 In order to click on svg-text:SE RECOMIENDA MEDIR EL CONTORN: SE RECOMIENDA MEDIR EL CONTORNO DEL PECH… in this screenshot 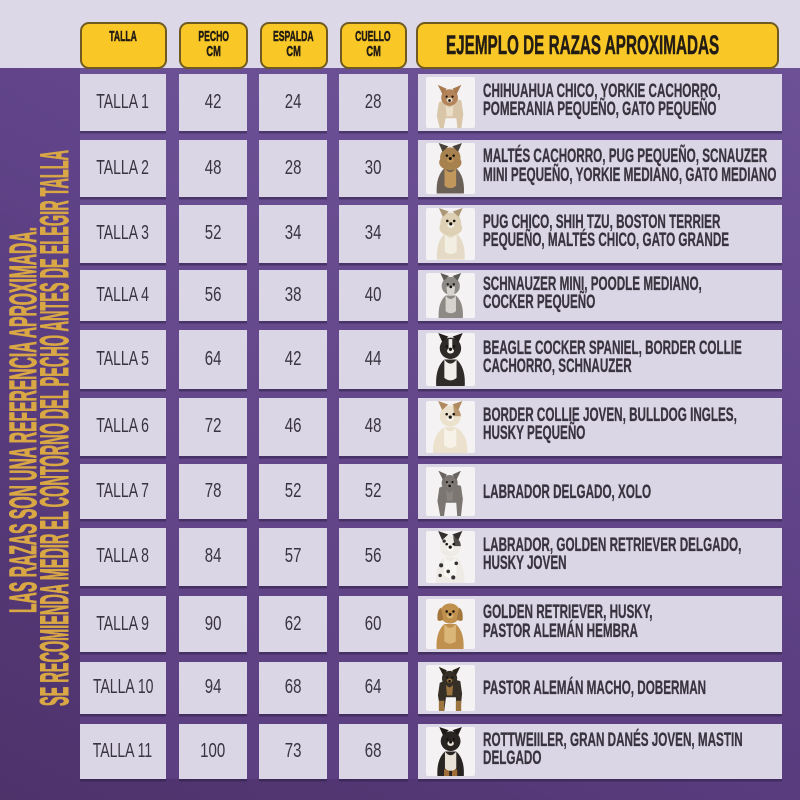, I will do `click(55, 428)`.